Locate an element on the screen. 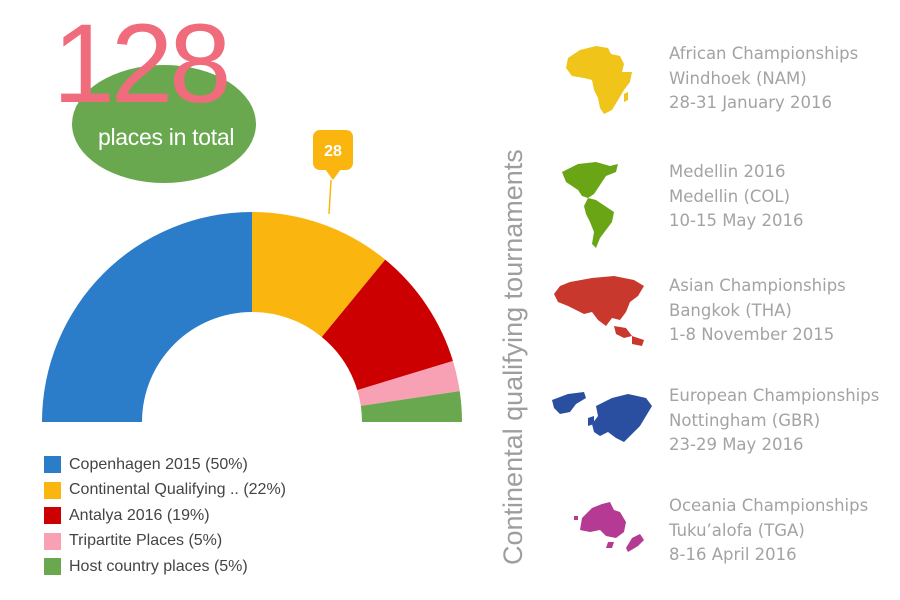 The height and width of the screenshot is (600, 900). callout-label: 28 is located at coordinates (333, 151).